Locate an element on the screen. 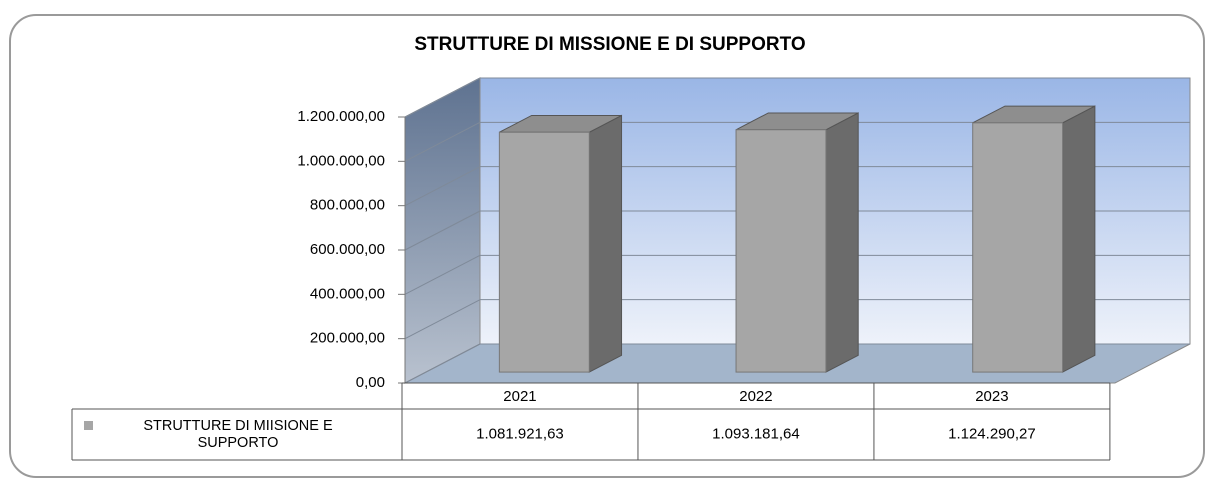 Image resolution: width=1207 pixels, height=480 pixels. x-tick-label: 2023 is located at coordinates (991, 396).